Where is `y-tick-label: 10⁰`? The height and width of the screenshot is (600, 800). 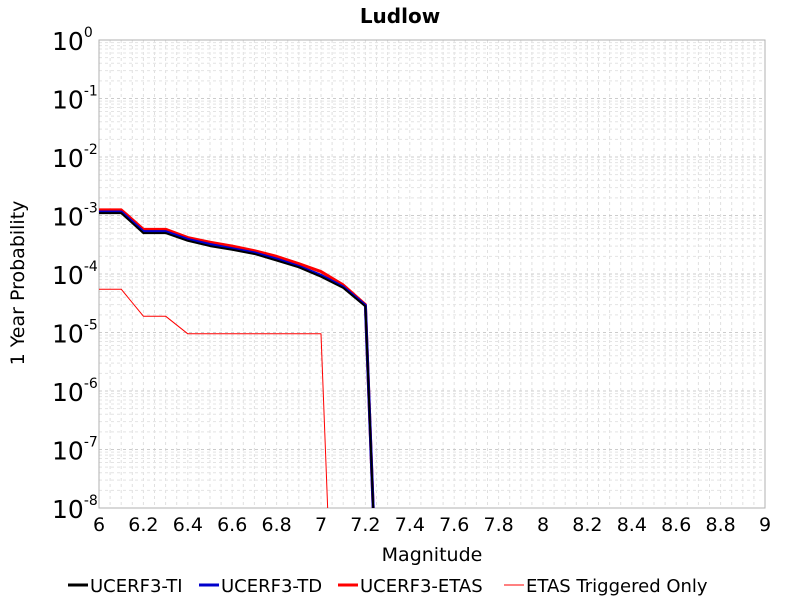
y-tick-label: 10⁰ is located at coordinates (72, 40).